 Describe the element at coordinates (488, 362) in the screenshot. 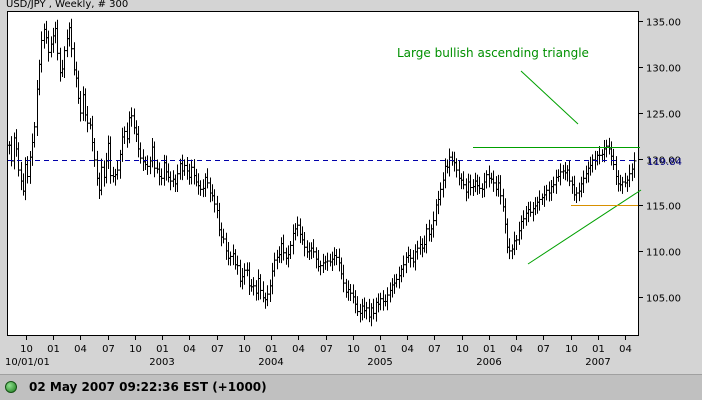

I see `x-year-label: 2006` at that location.